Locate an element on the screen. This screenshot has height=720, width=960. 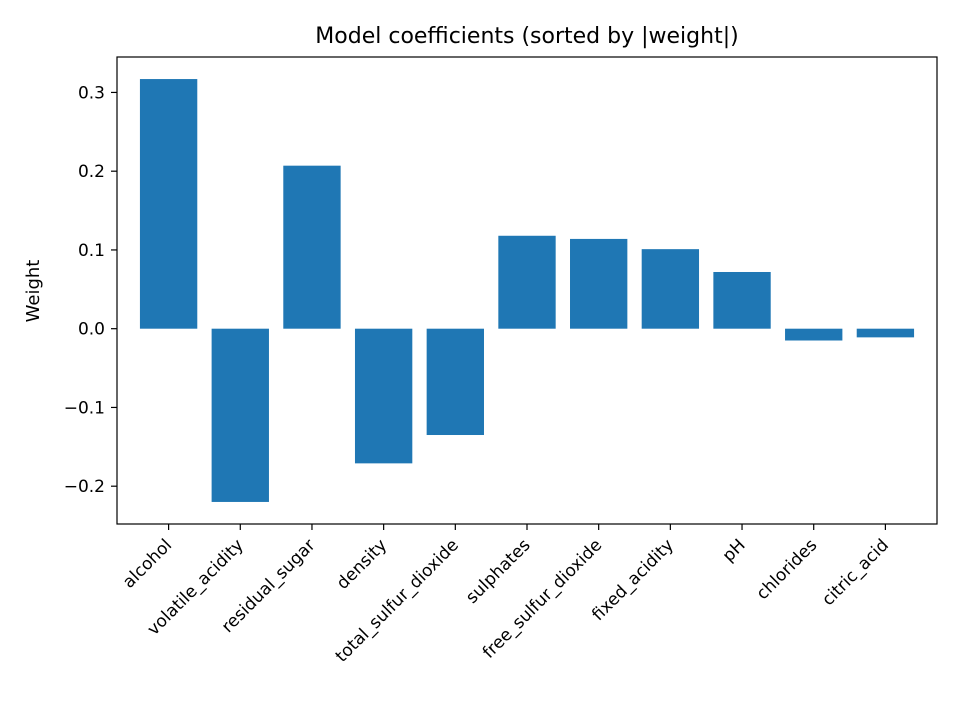
bar-free_sulfur_dioxide is located at coordinates (599, 283).